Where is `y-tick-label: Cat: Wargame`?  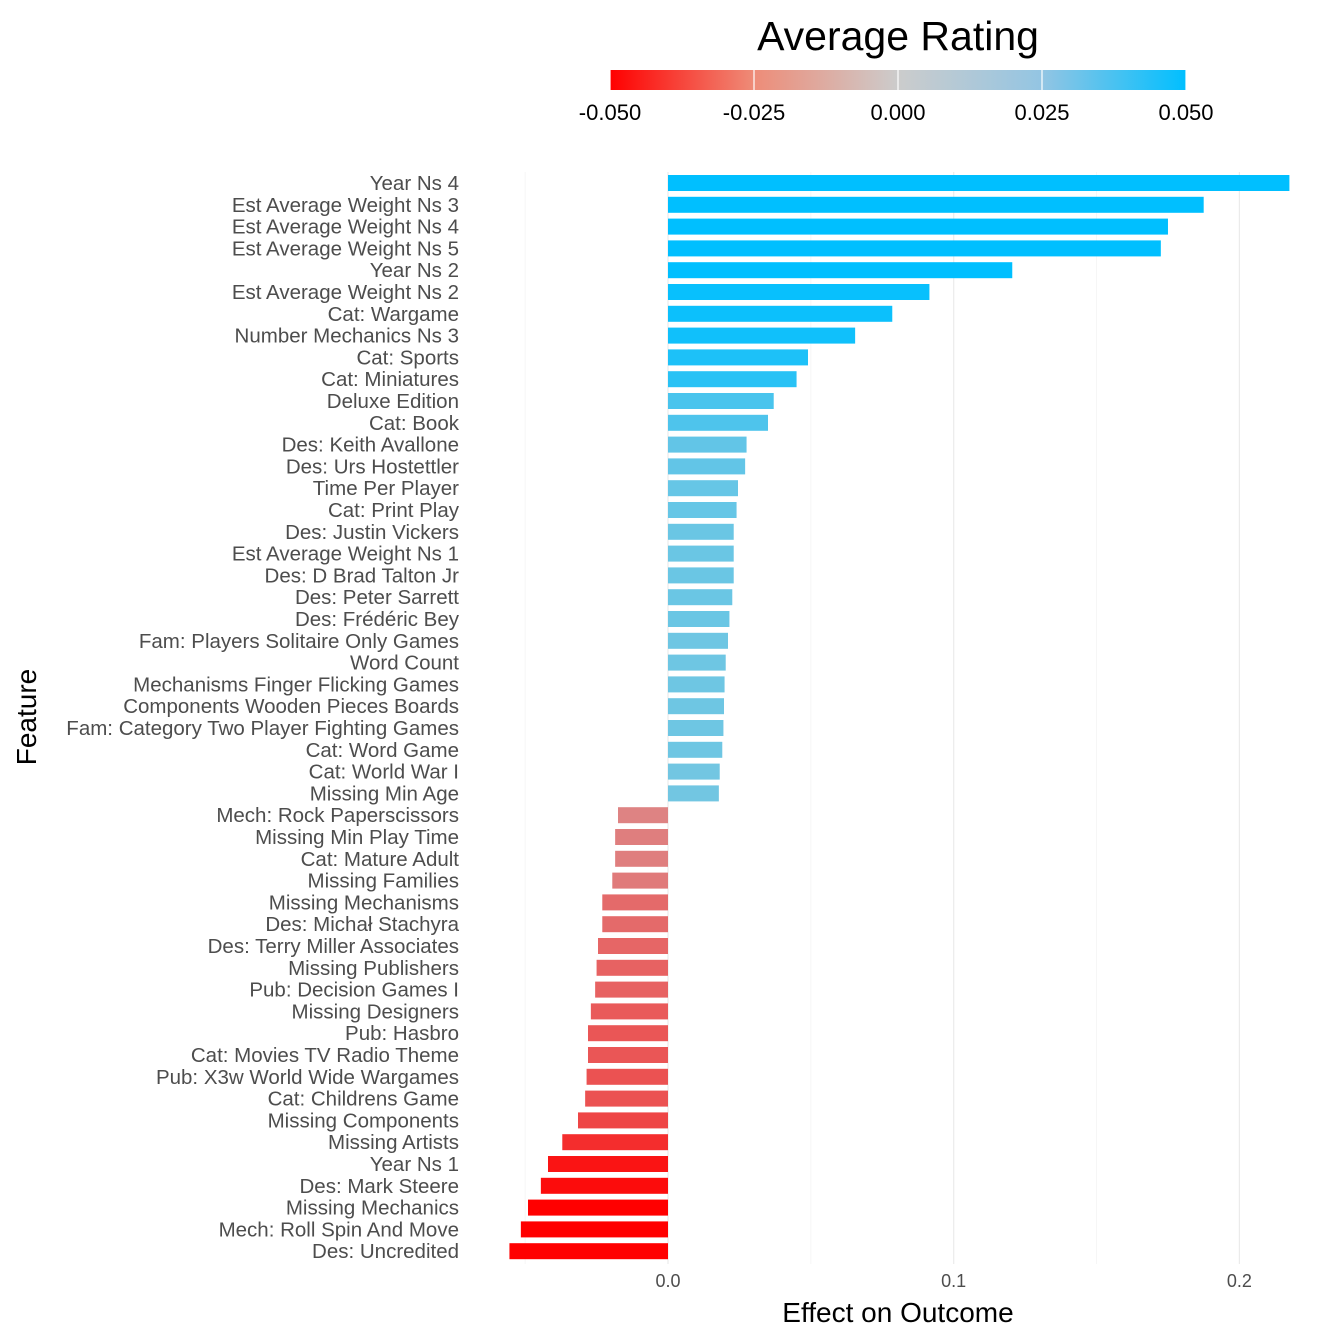 y-tick-label: Cat: Wargame is located at coordinates (393, 314).